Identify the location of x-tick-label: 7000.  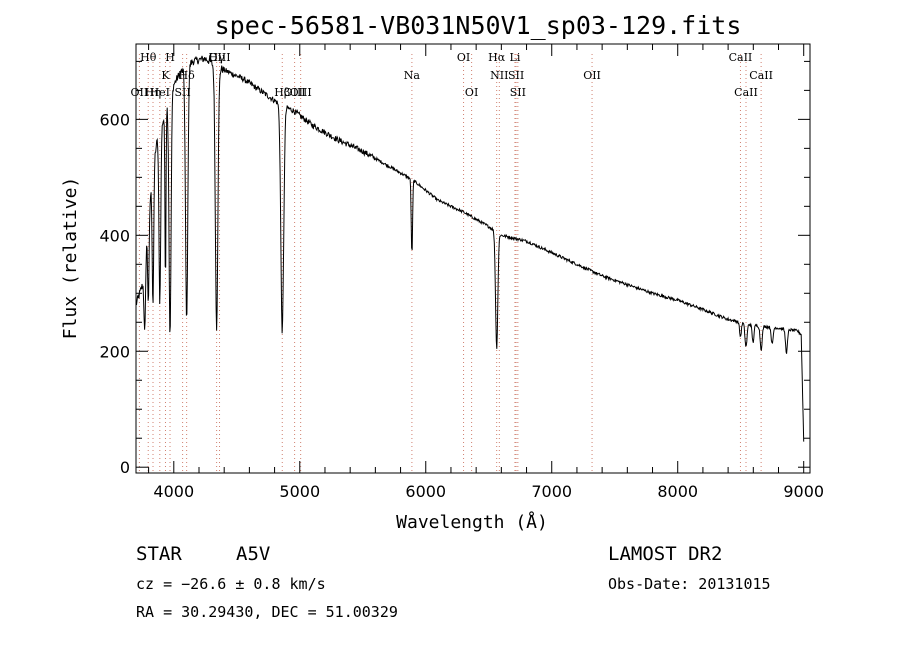
(551, 491).